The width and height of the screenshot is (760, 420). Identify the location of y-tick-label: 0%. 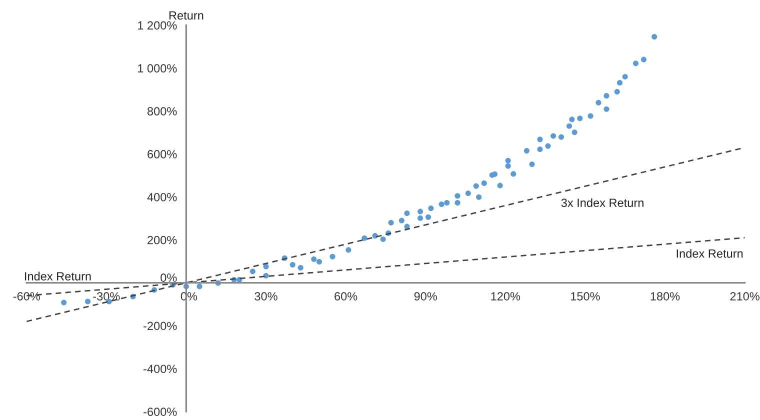
(168, 277).